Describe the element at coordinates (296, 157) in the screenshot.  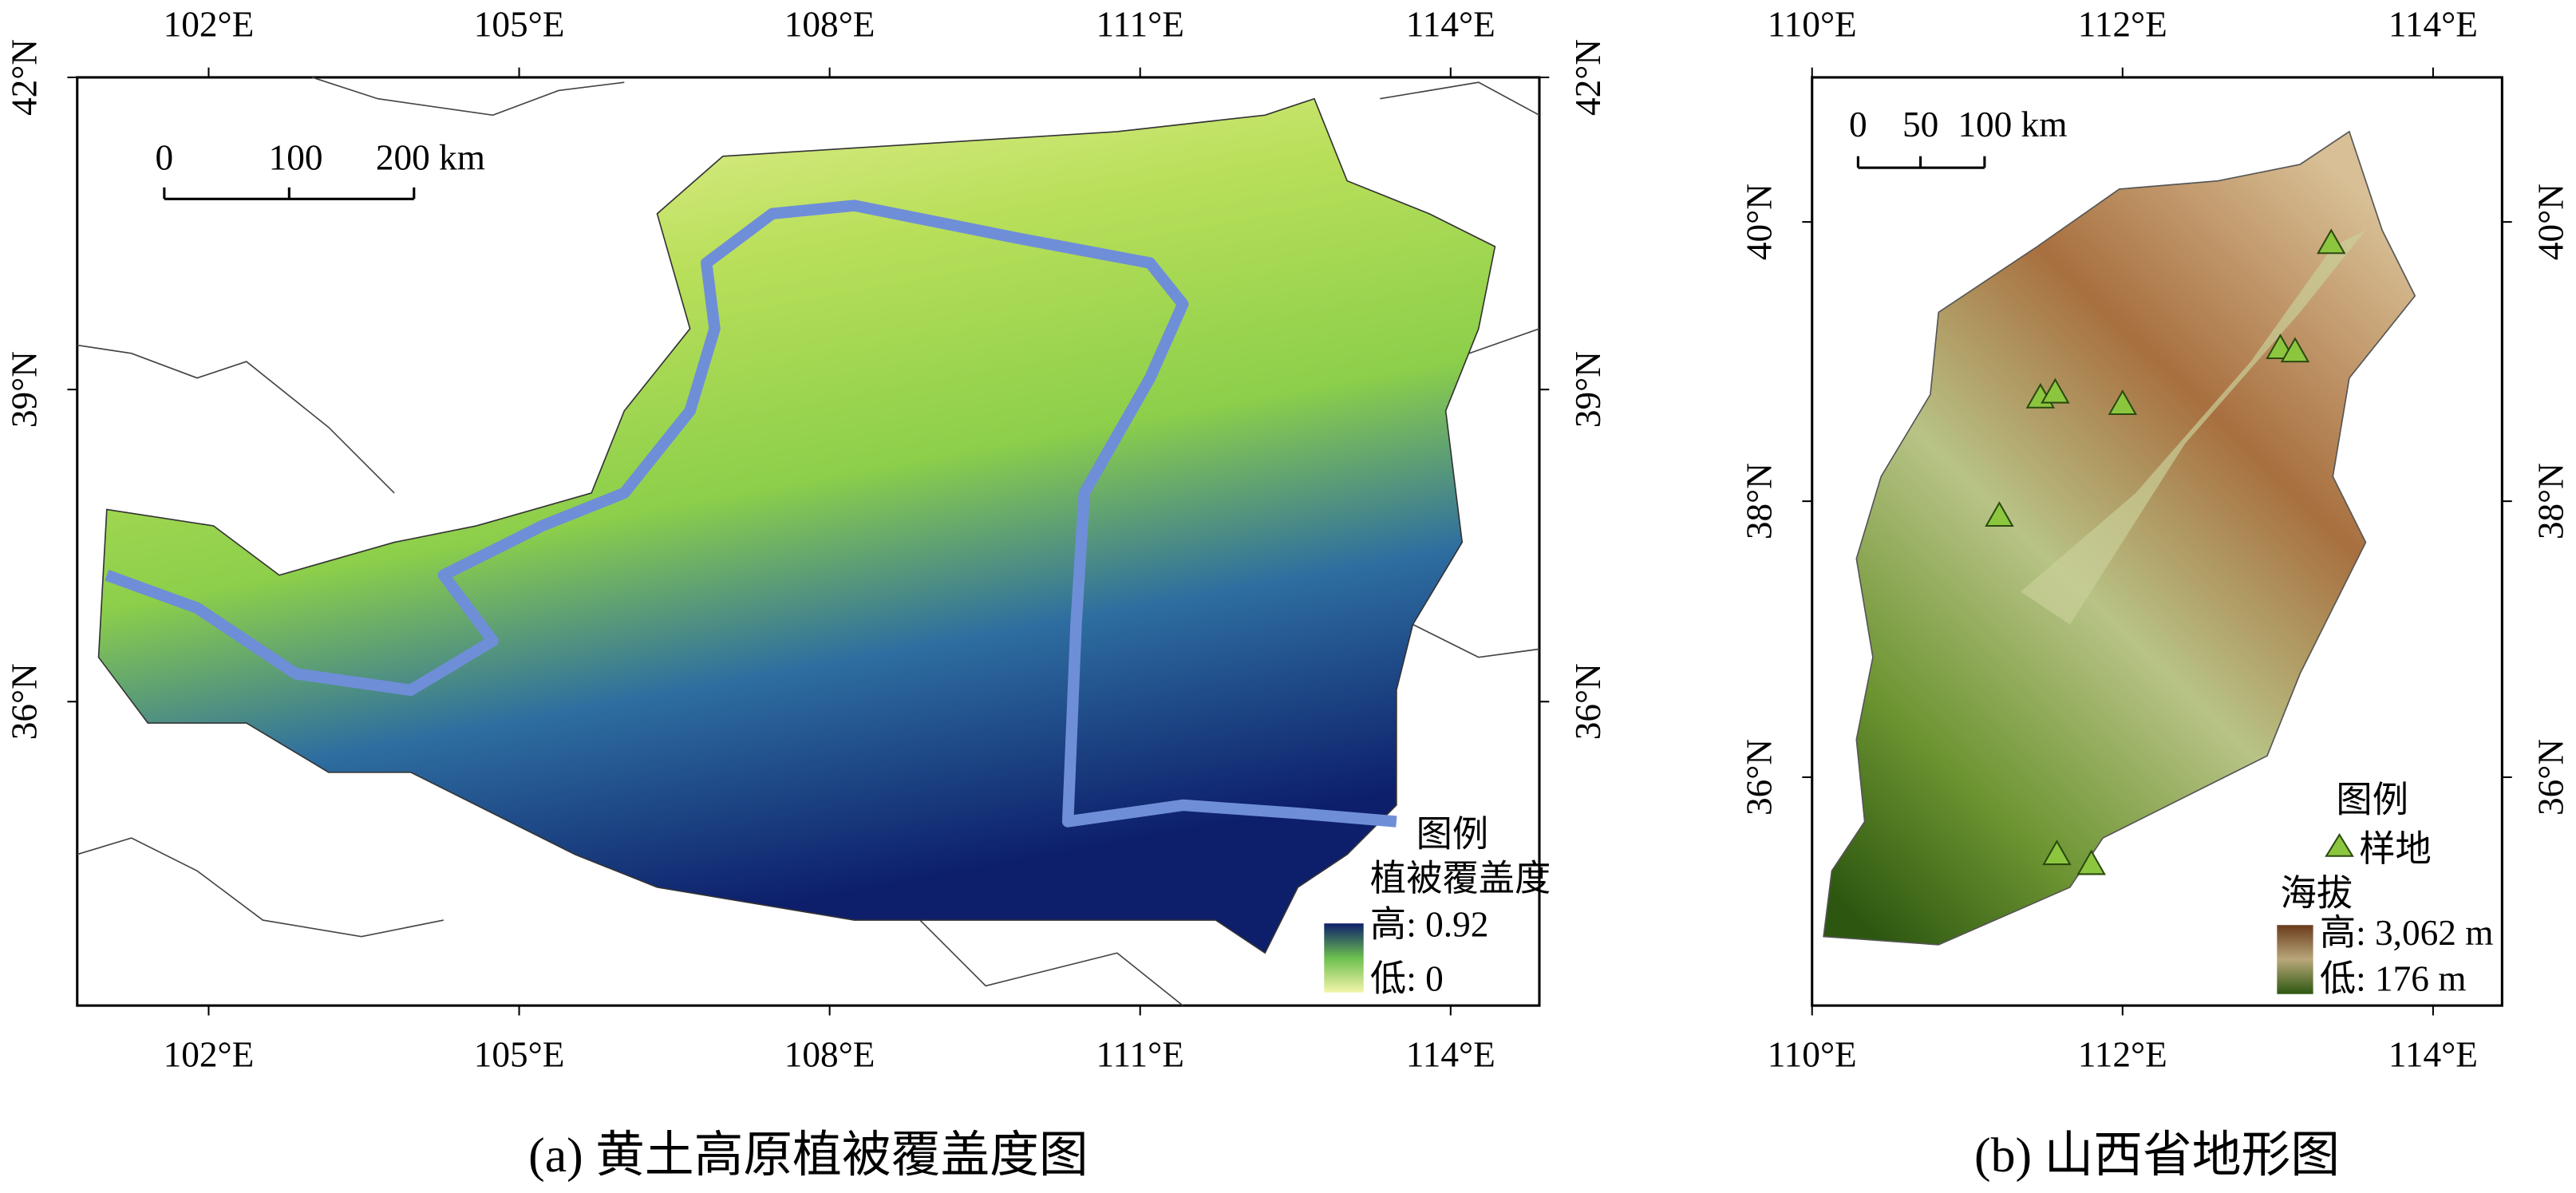
I see `scale-label: 100` at that location.